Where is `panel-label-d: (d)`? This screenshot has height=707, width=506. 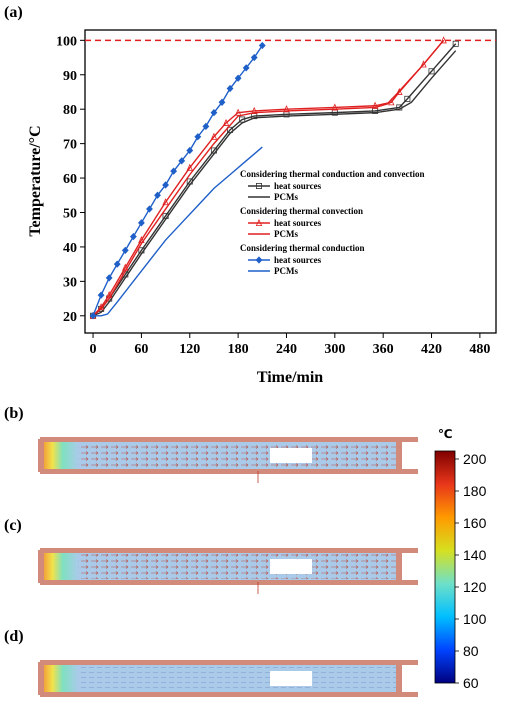
panel-label-d: (d) is located at coordinates (14, 636).